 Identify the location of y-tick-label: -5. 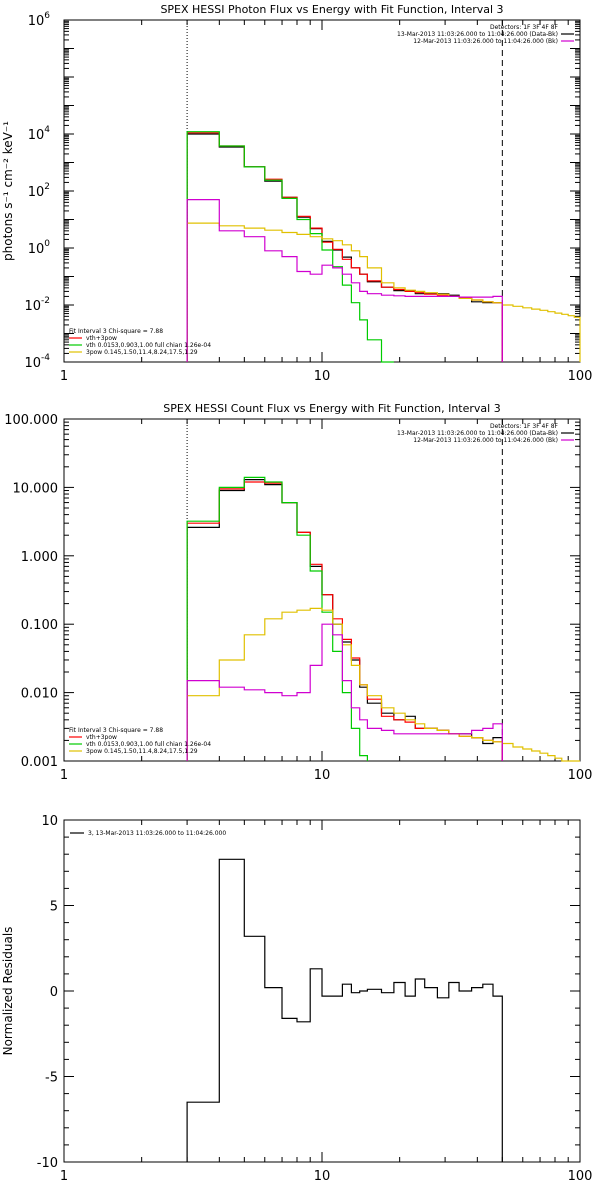
(51, 1078).